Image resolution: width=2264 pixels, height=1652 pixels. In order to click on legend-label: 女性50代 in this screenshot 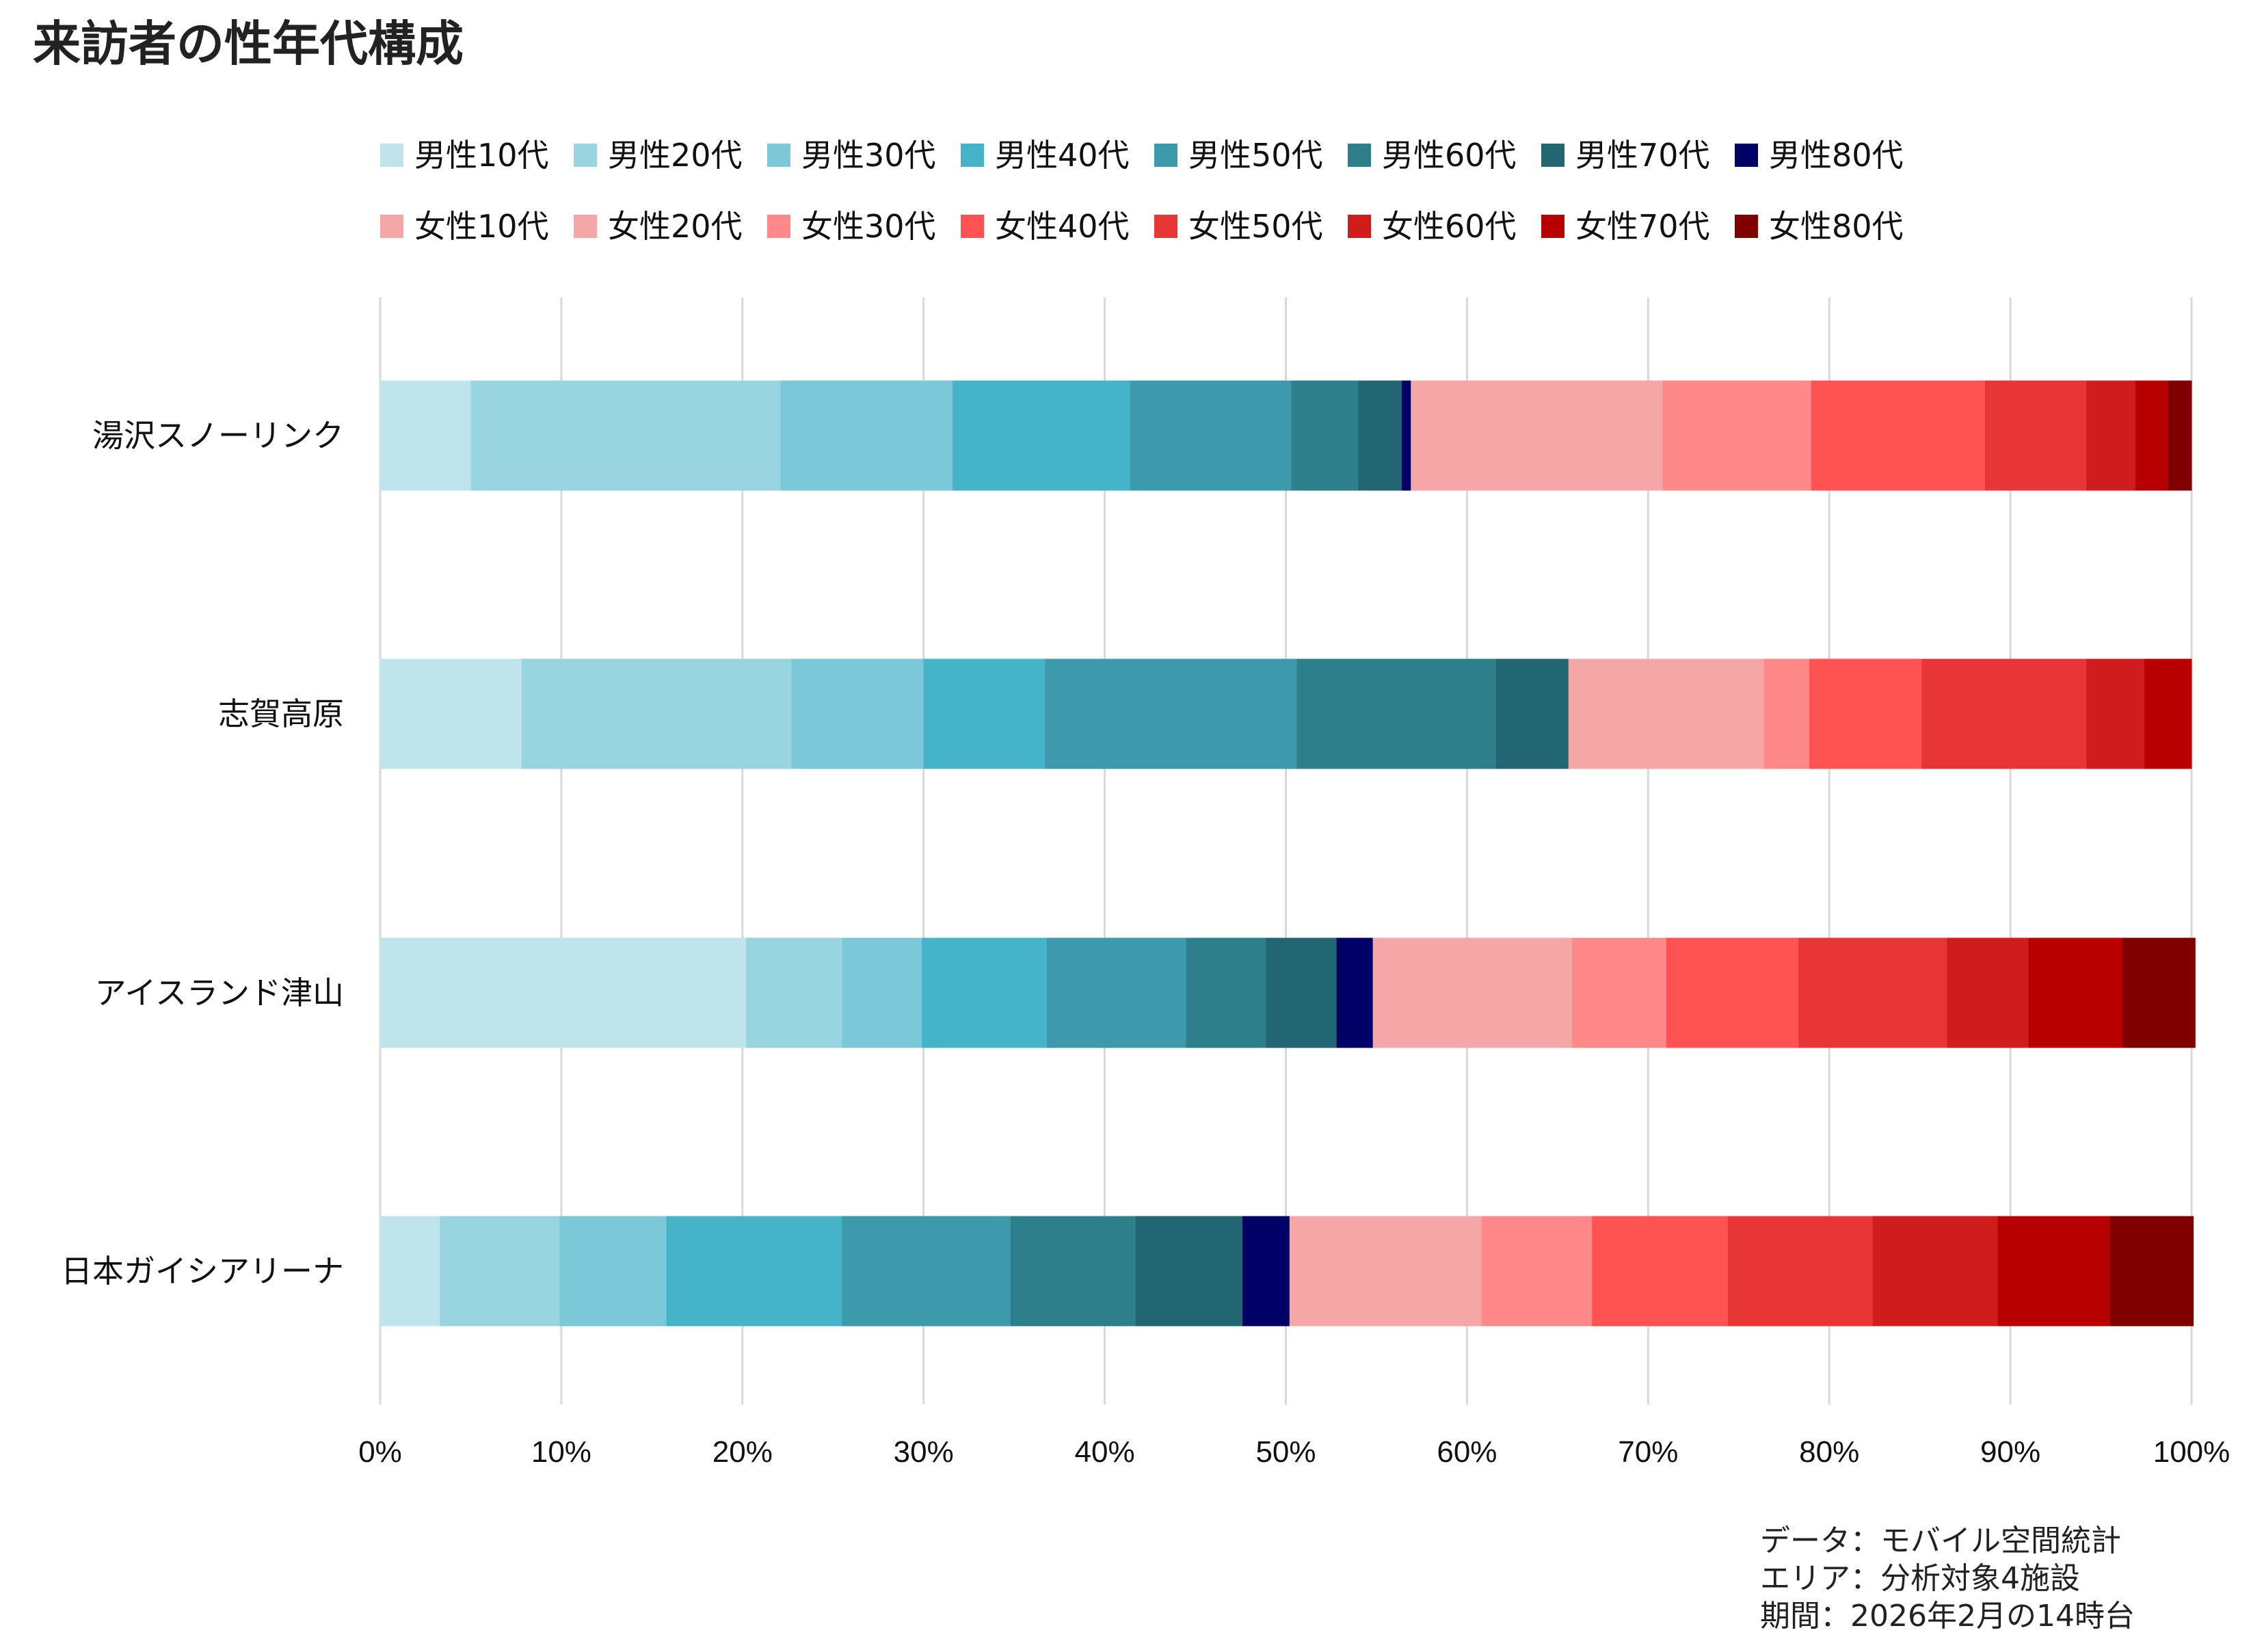, I will do `click(1255, 226)`.